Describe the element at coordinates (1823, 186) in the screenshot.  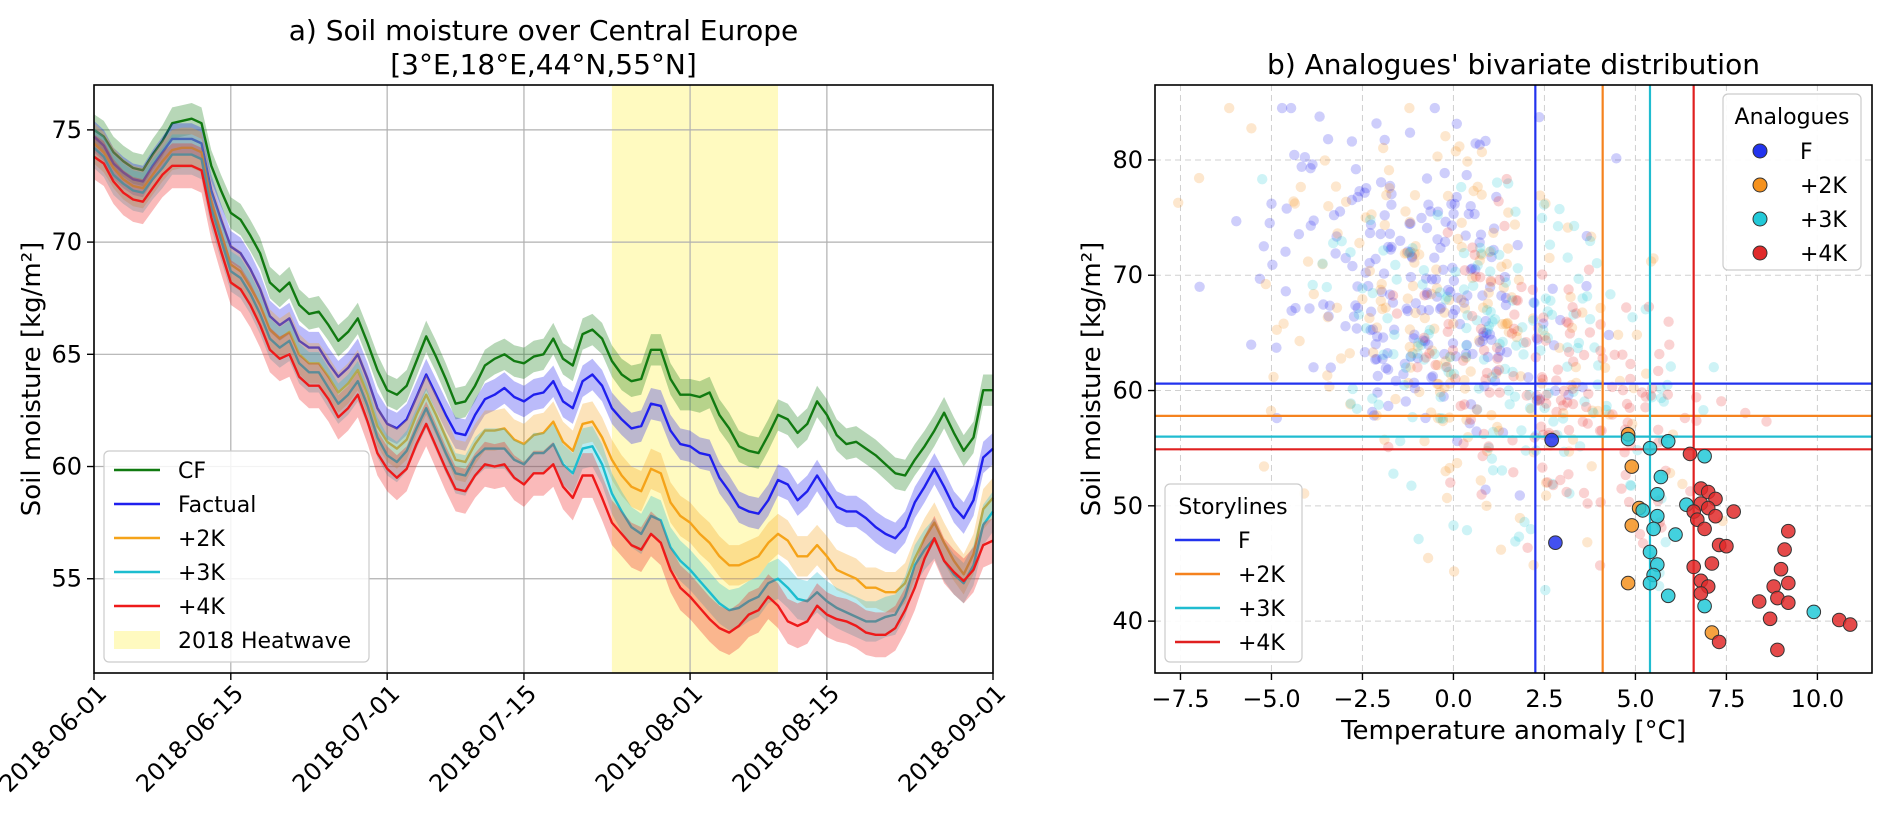
I see `legend-label: +2K` at that location.